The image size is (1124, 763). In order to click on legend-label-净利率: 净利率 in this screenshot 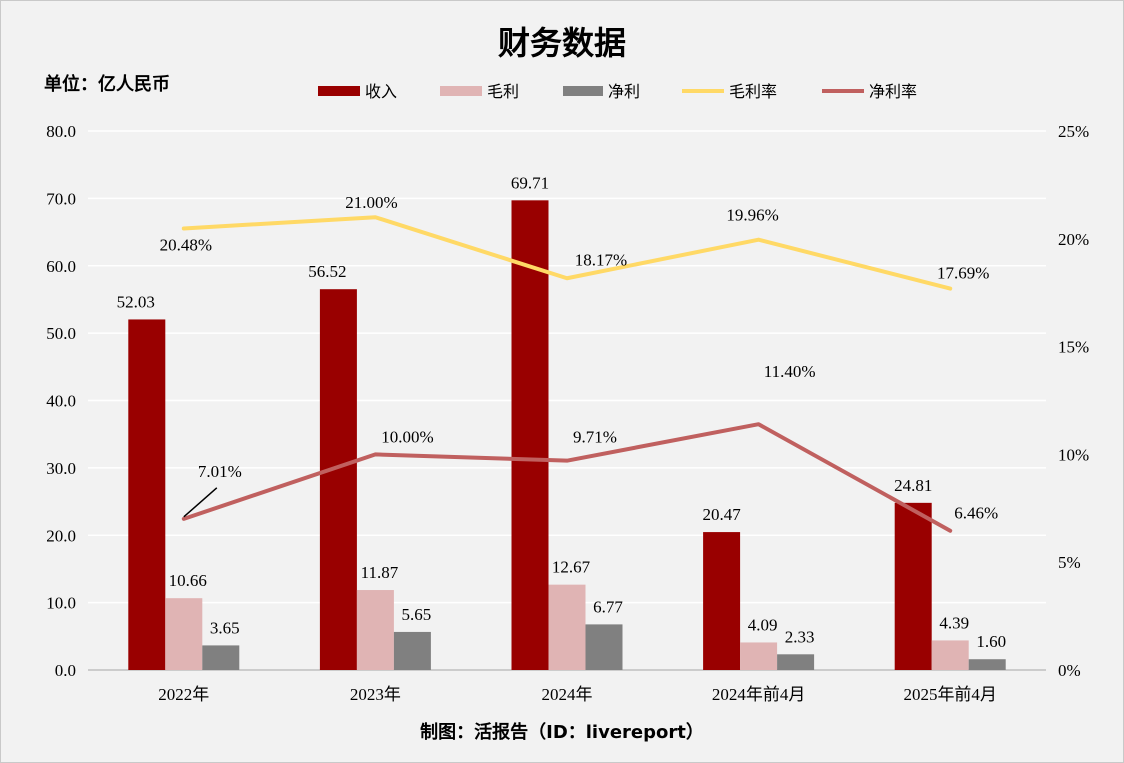, I will do `click(893, 91)`.